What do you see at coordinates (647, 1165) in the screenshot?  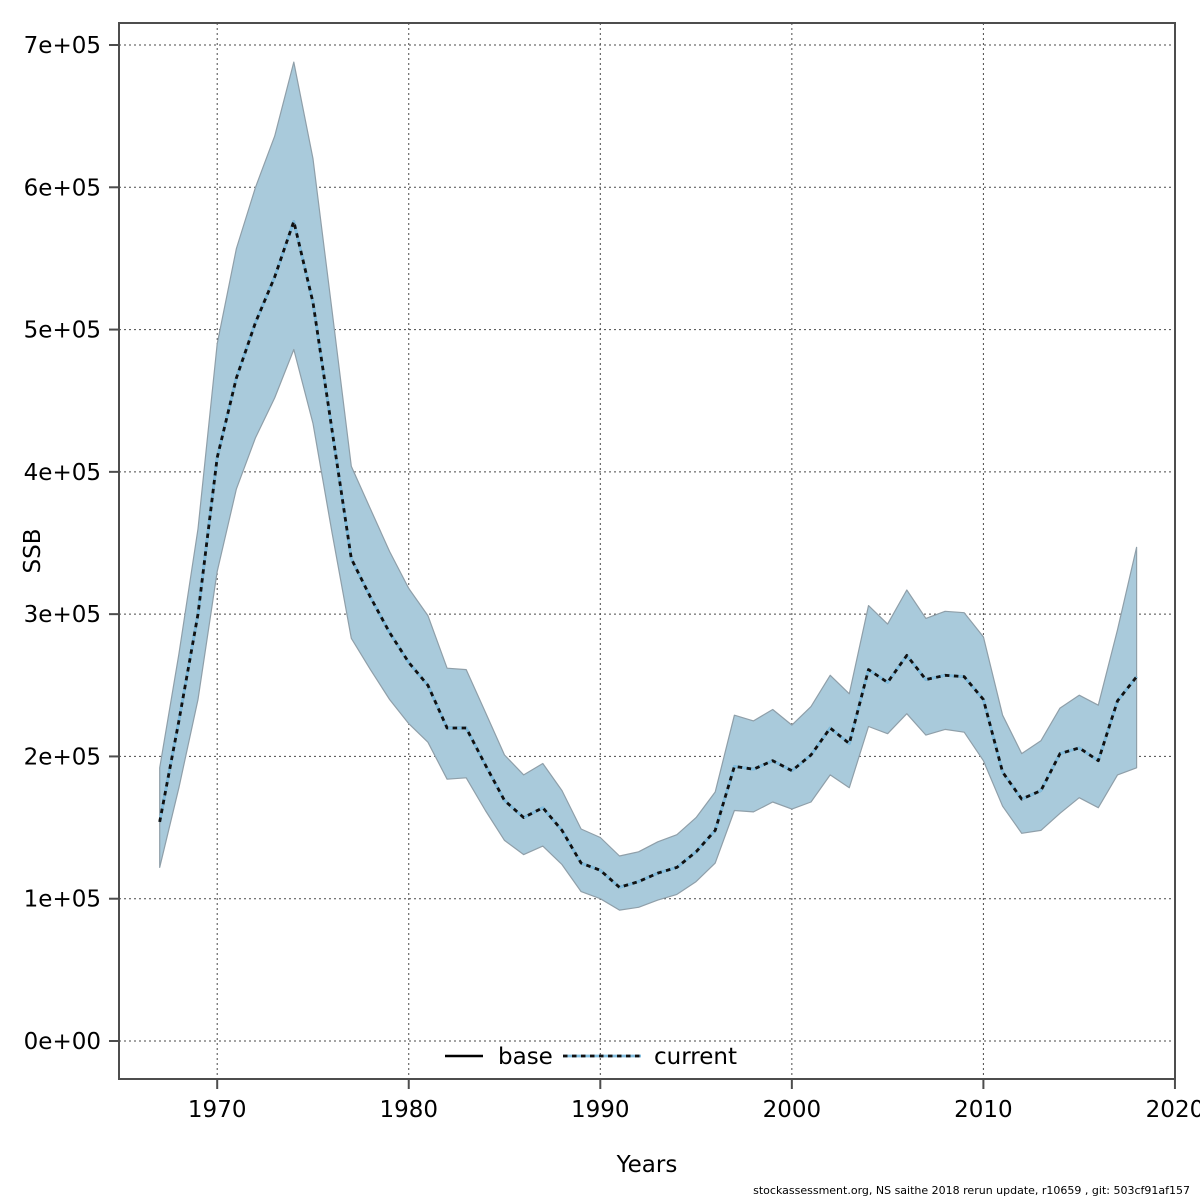 I see `x-axis-title: Years` at bounding box center [647, 1165].